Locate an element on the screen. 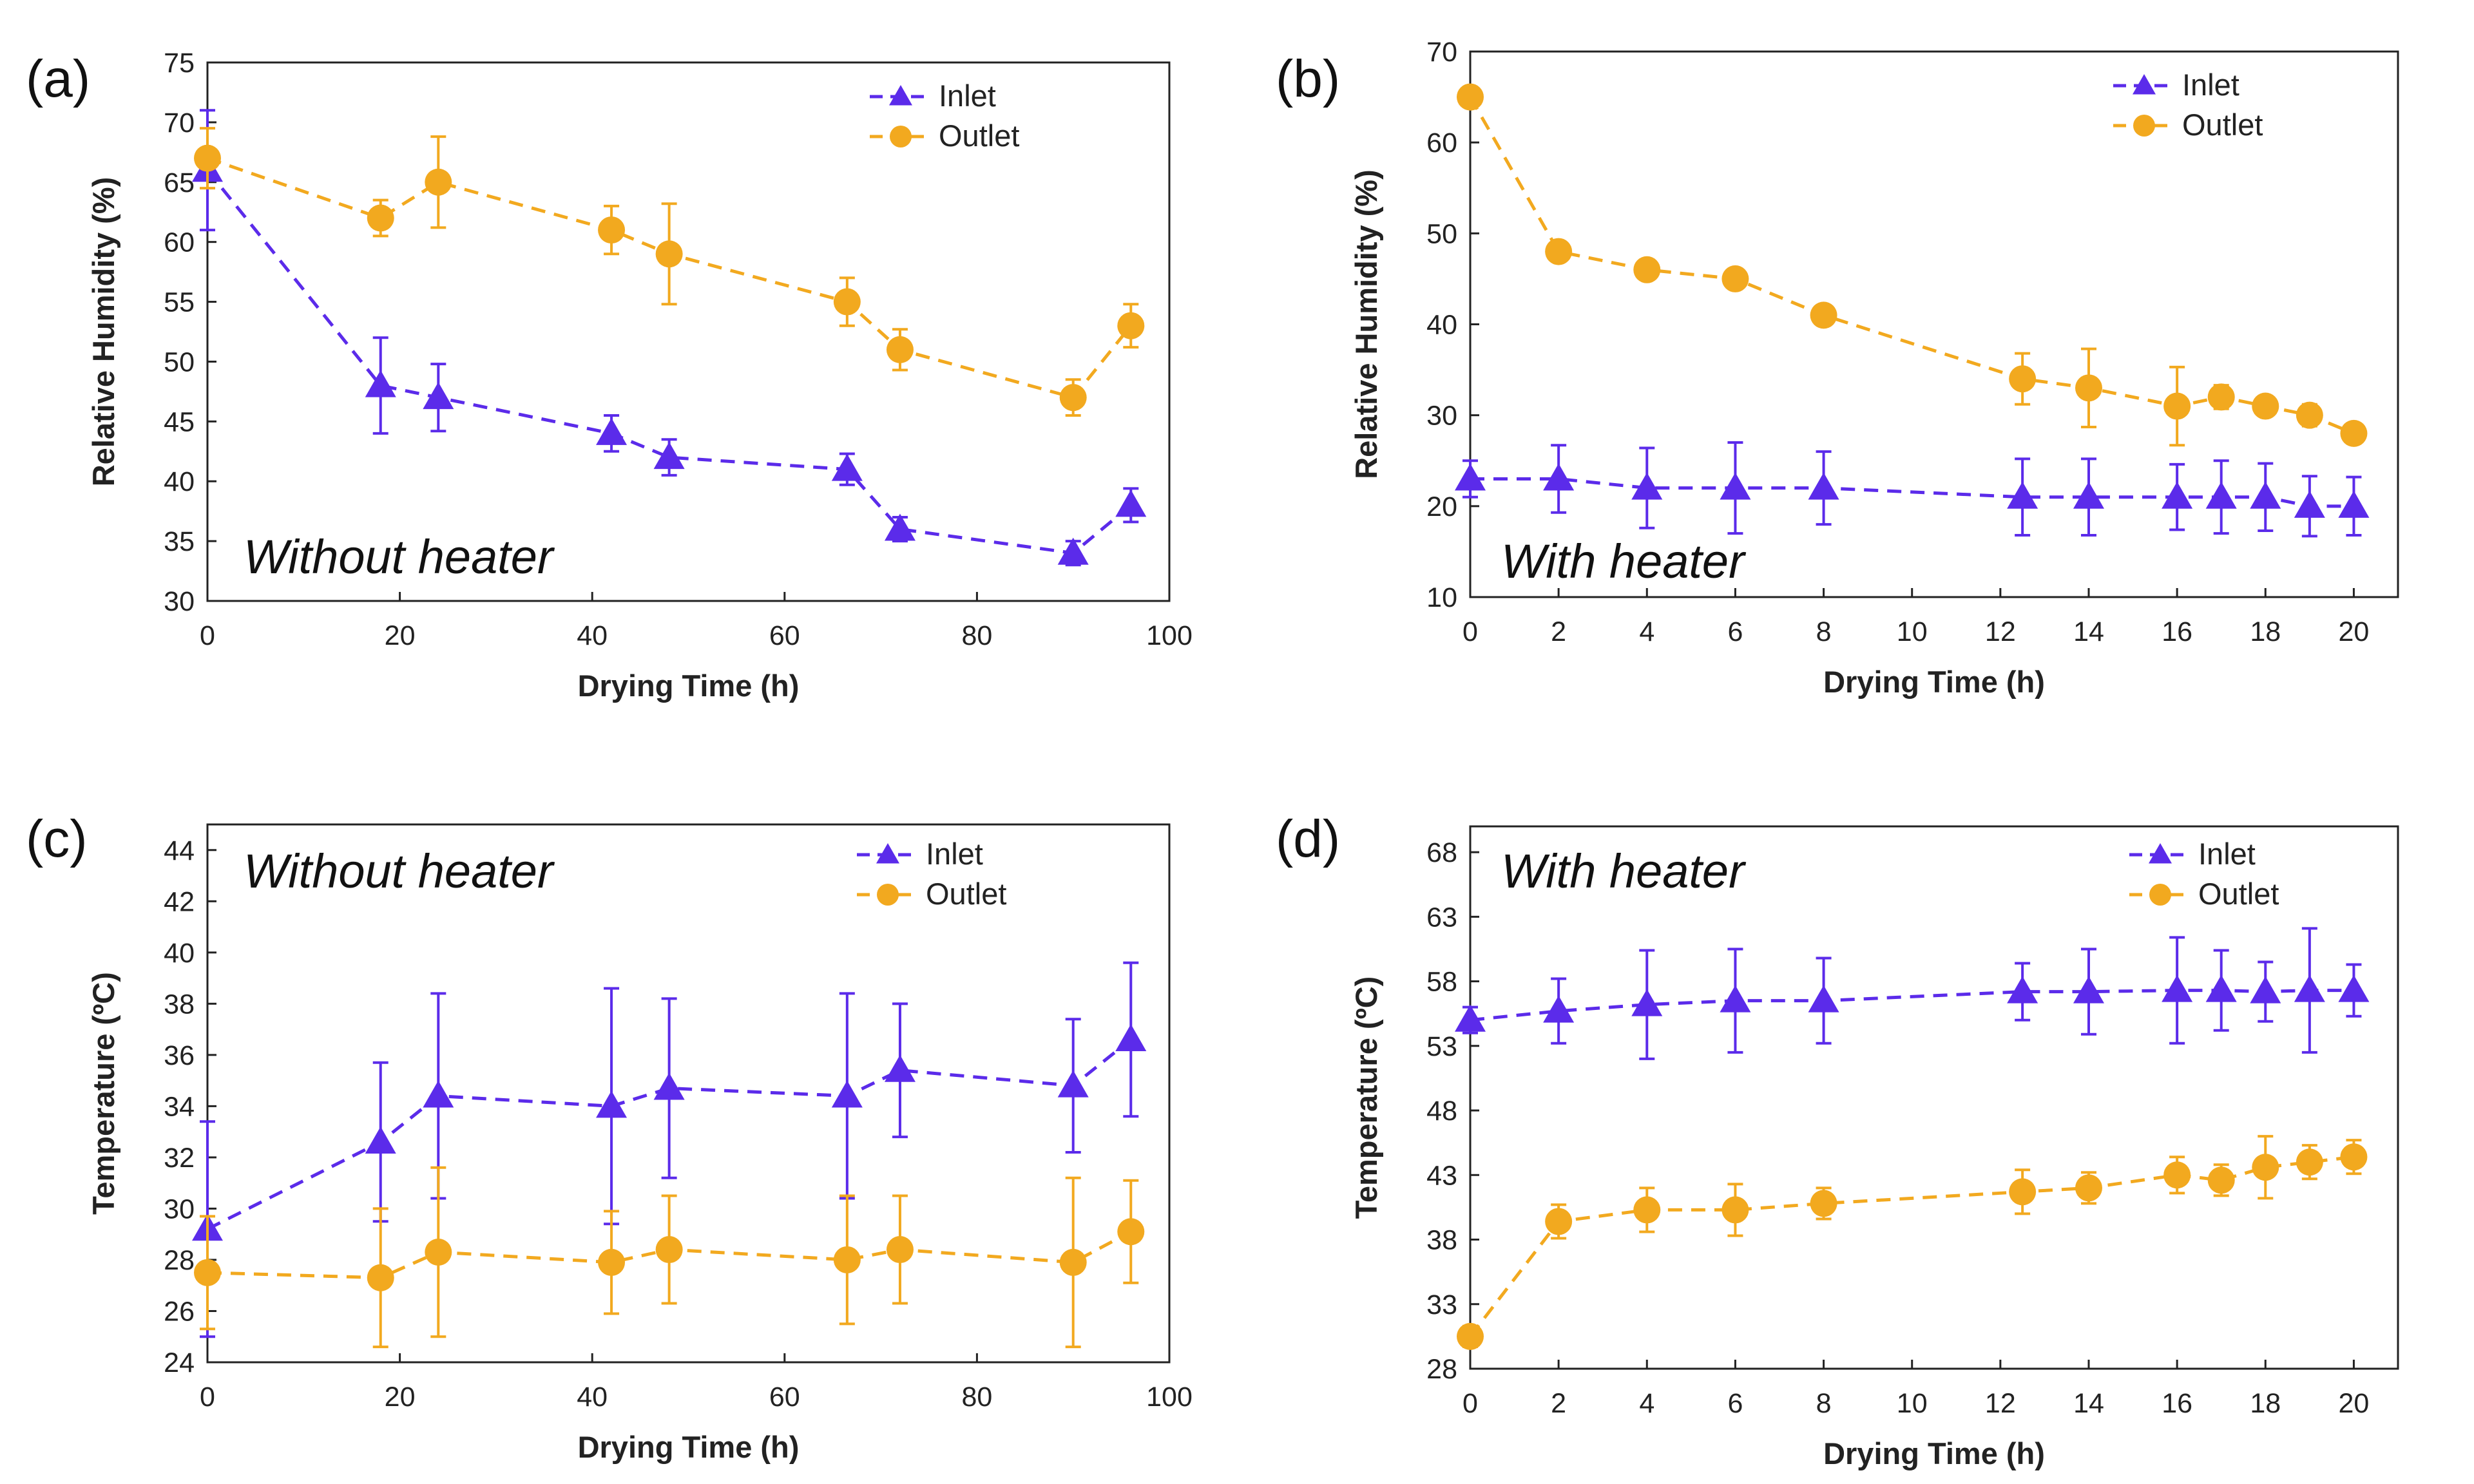  x-tick-label: 18 is located at coordinates (2265, 1403).